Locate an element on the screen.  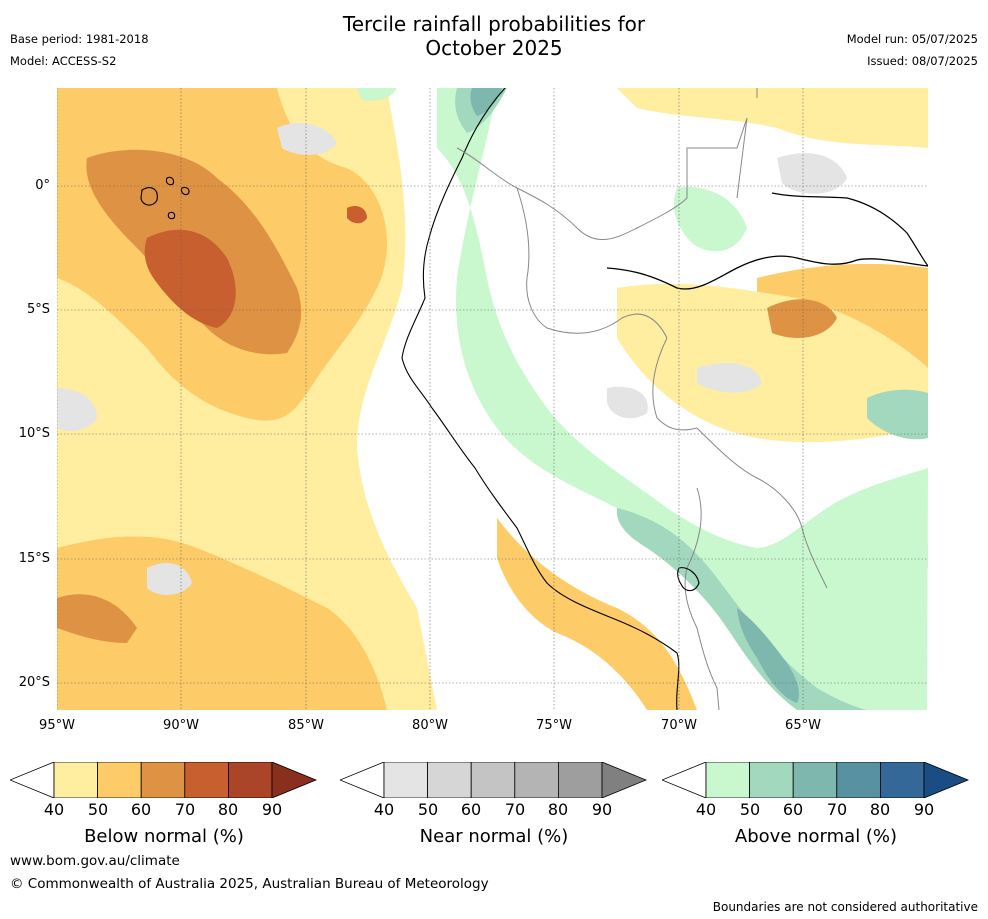
meta-right: Model run: 05/07/2025 Issued: 08/07/2025 is located at coordinates (912, 54).